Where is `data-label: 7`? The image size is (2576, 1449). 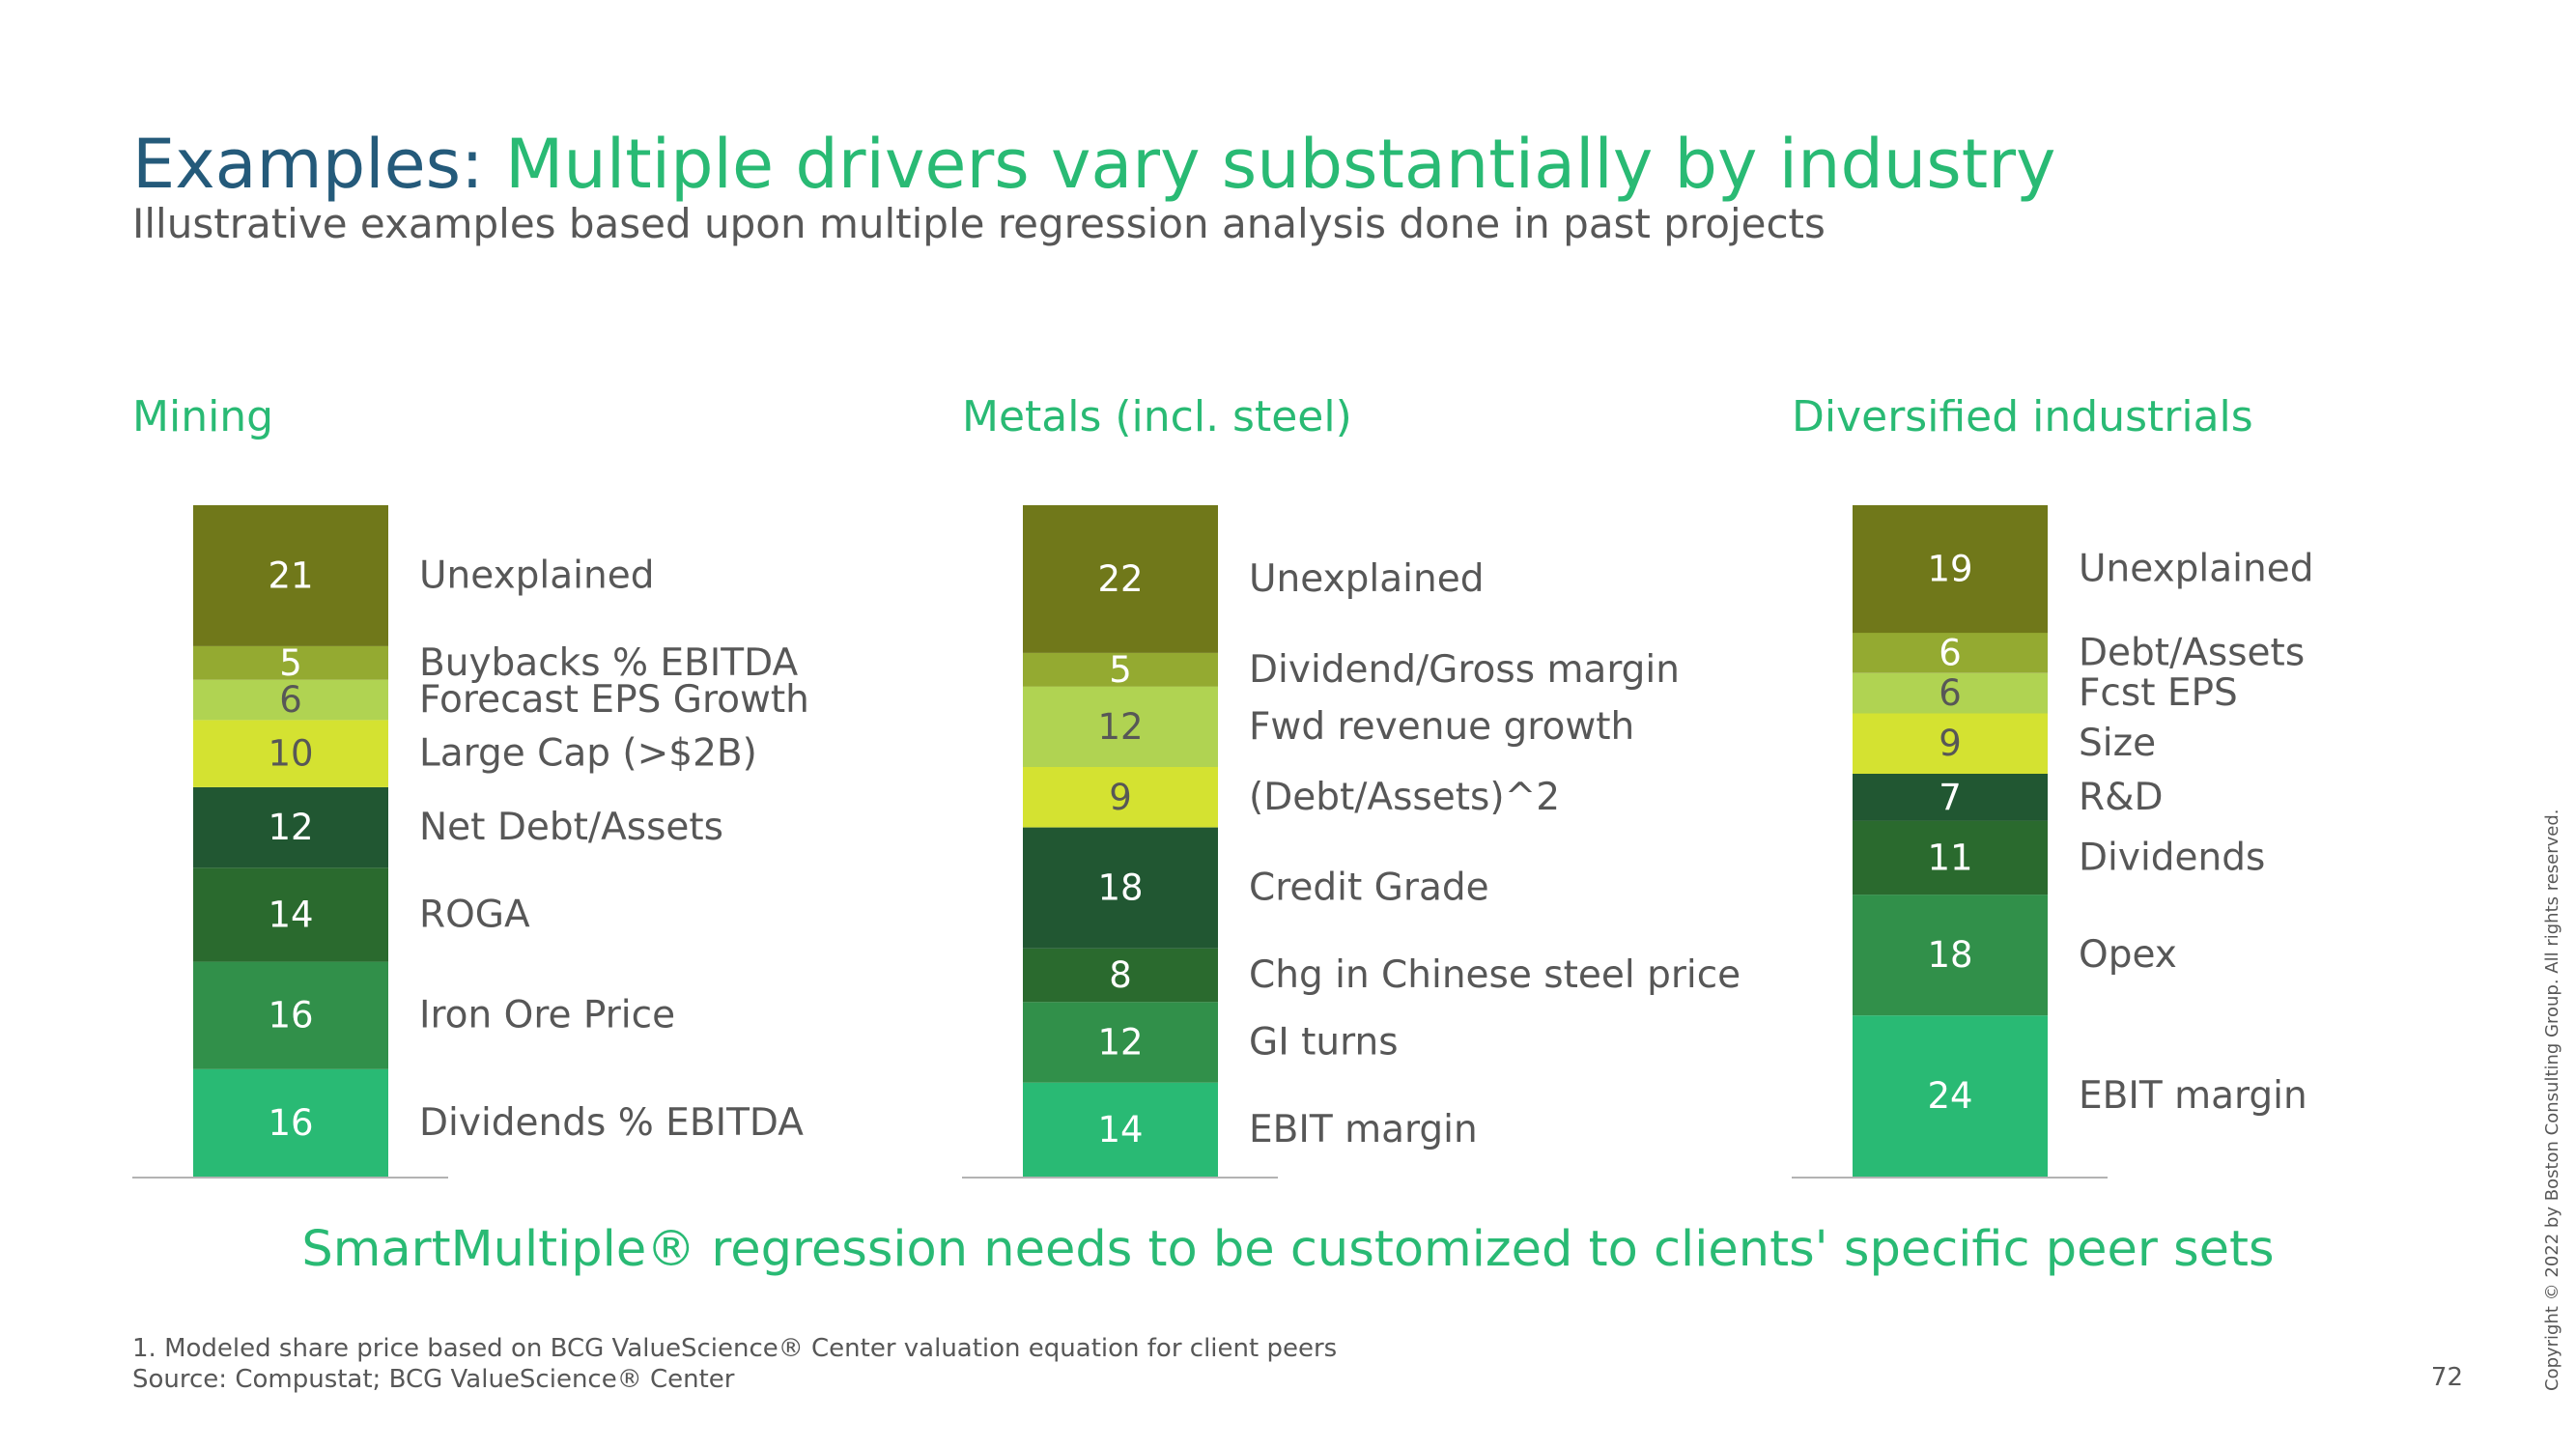 data-label: 7 is located at coordinates (1950, 797).